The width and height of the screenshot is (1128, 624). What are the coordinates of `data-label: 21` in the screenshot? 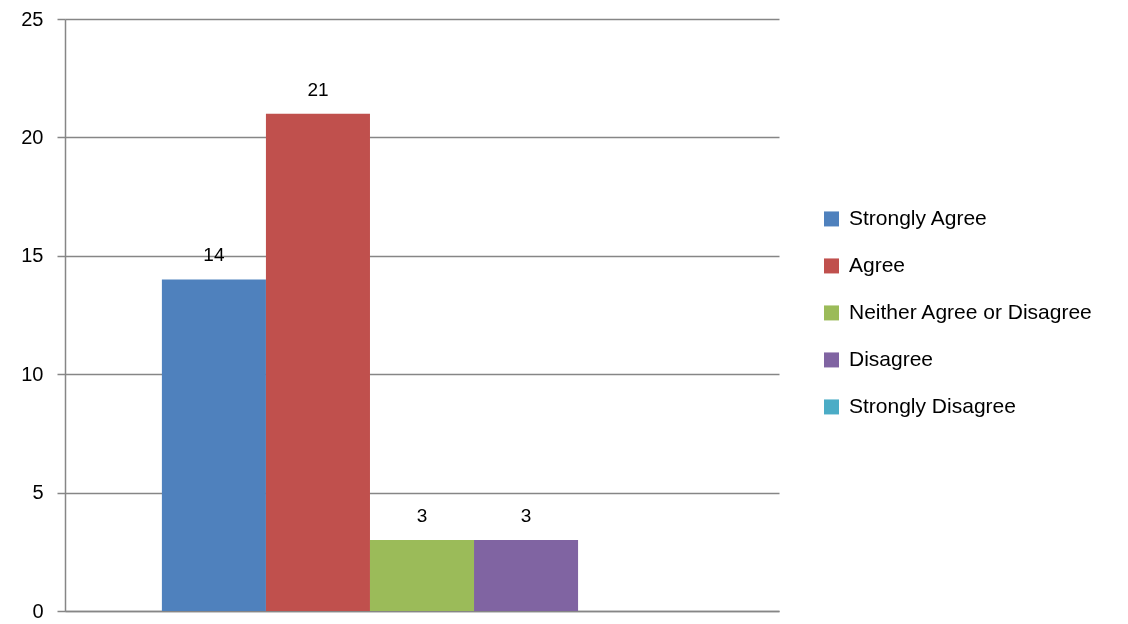 It's located at (318, 89).